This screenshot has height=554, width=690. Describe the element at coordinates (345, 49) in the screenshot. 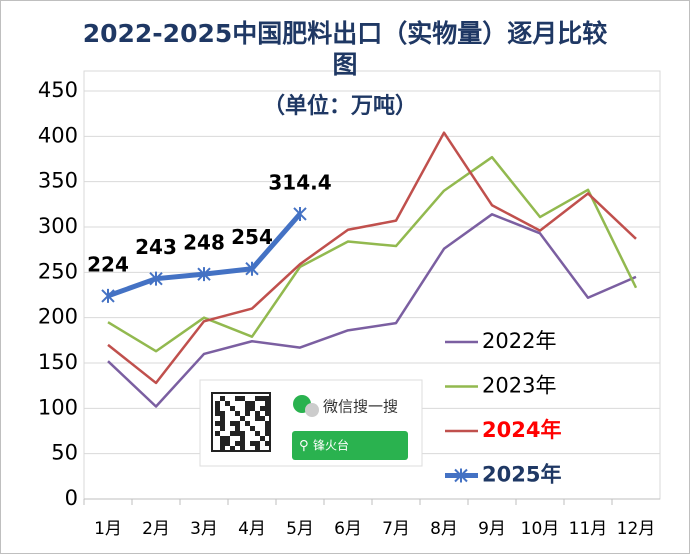

I see `chart-title: 2022-2025中国肥料出口（实物量）逐月比较图` at that location.